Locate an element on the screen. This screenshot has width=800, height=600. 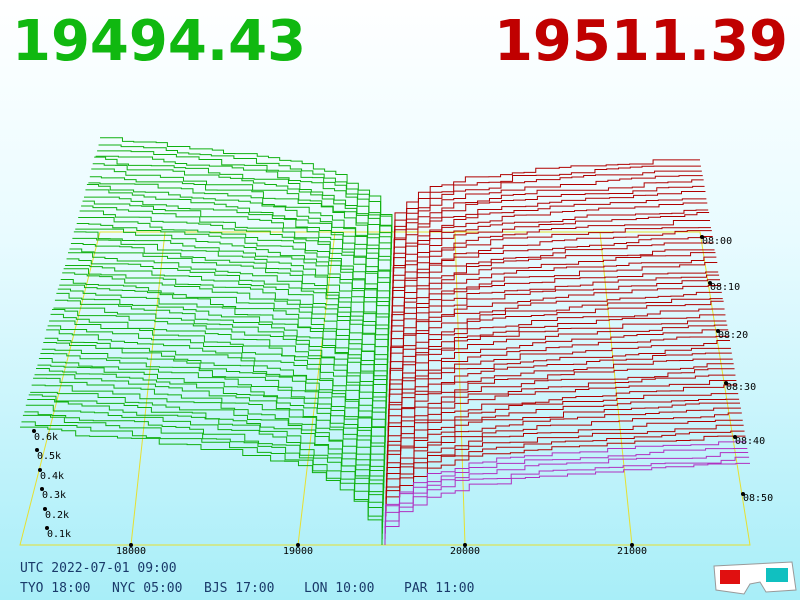
city-time: TYO 18:00 is located at coordinates (55, 588).